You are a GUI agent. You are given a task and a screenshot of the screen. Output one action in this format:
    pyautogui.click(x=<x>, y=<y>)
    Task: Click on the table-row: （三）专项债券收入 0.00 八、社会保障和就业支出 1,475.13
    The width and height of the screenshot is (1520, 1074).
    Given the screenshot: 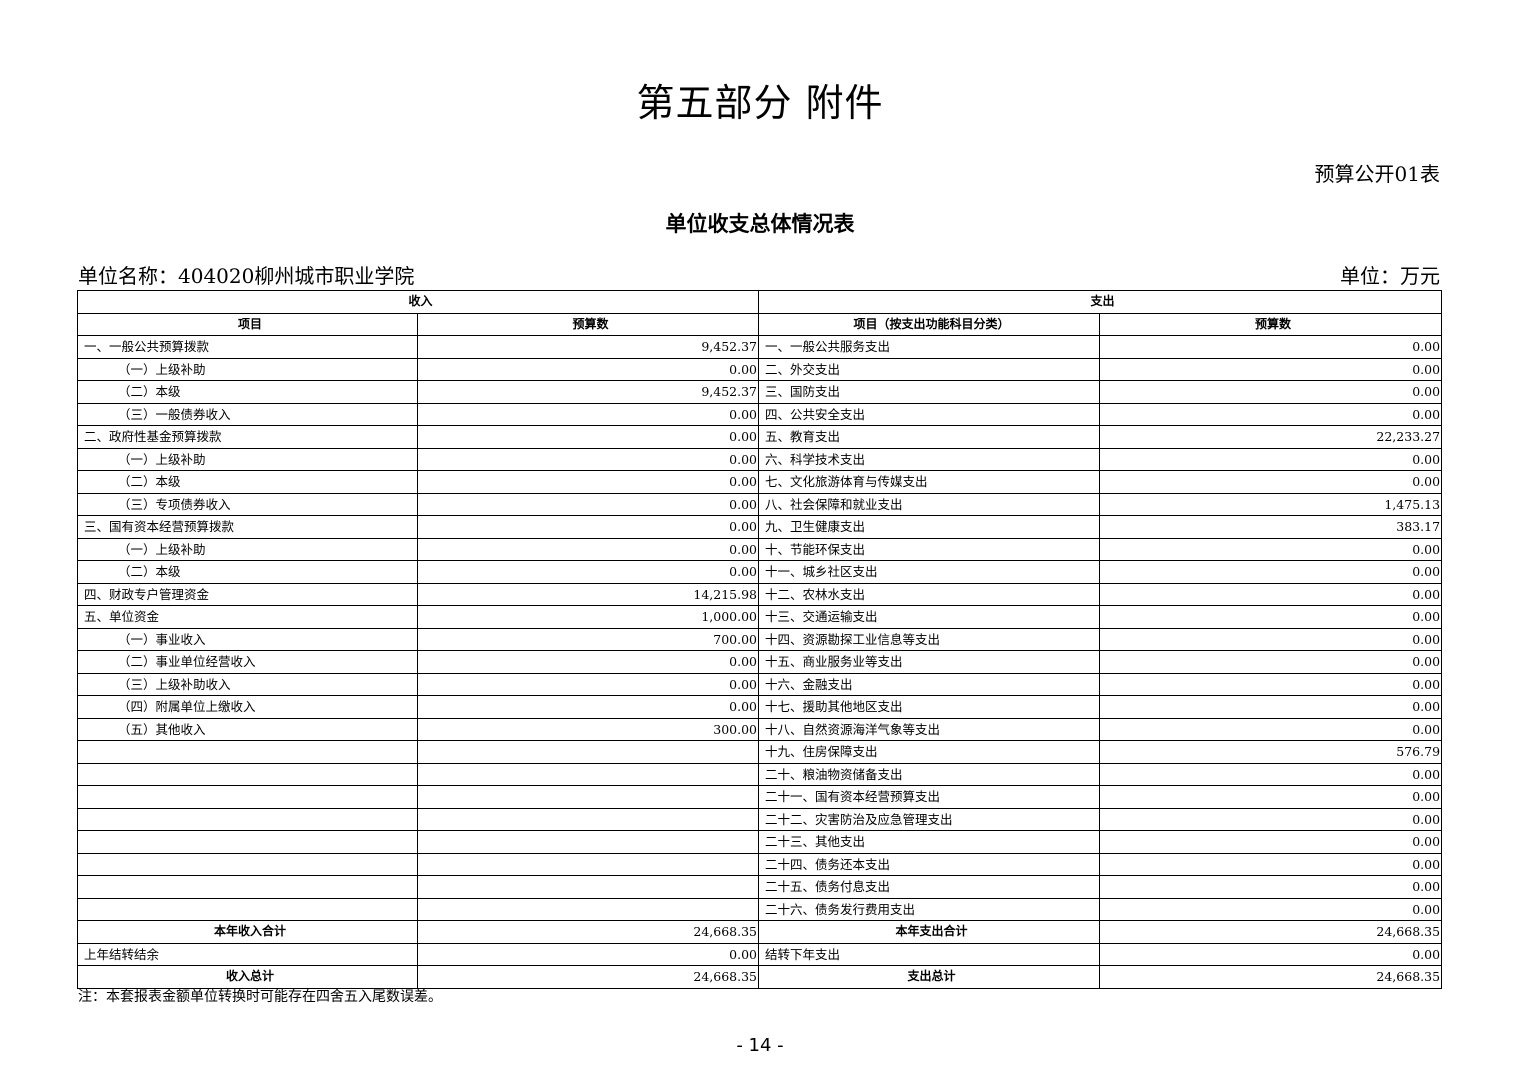 What is the action you would take?
    pyautogui.click(x=760, y=504)
    